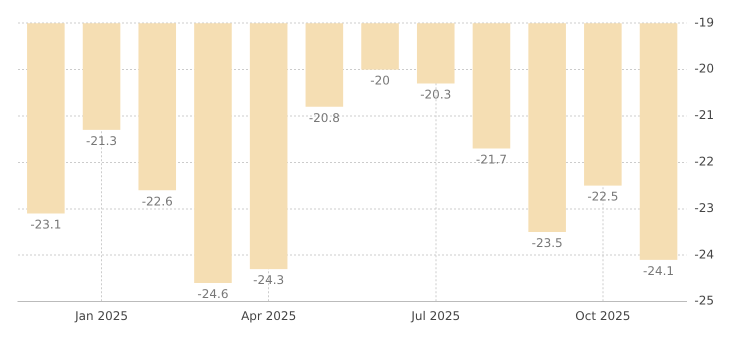 The width and height of the screenshot is (730, 340). What do you see at coordinates (436, 95) in the screenshot?
I see `data-label: -20.3` at bounding box center [436, 95].